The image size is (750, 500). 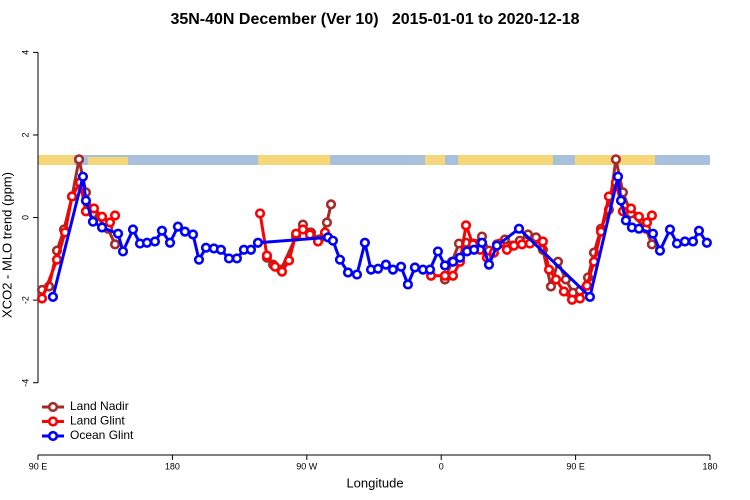 What do you see at coordinates (25, 383) in the screenshot?
I see `y-tick-label: -4` at bounding box center [25, 383].